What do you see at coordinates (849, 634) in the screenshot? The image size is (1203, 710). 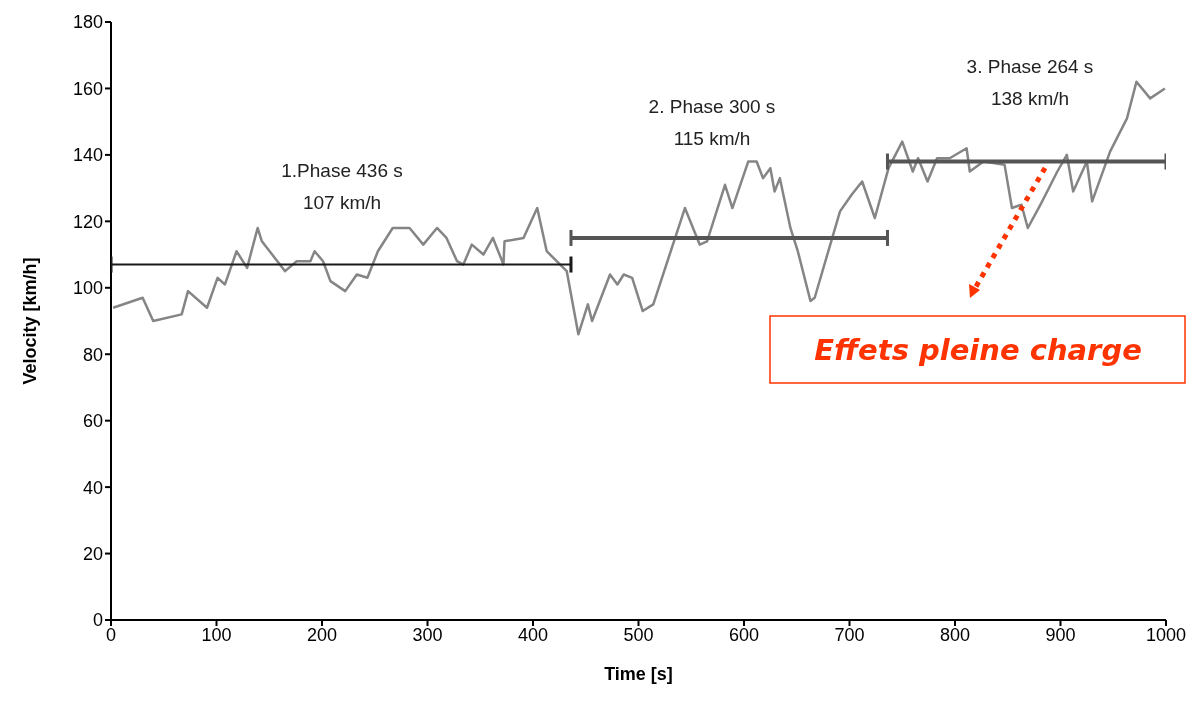 I see `x-tick-label: 700` at bounding box center [849, 634].